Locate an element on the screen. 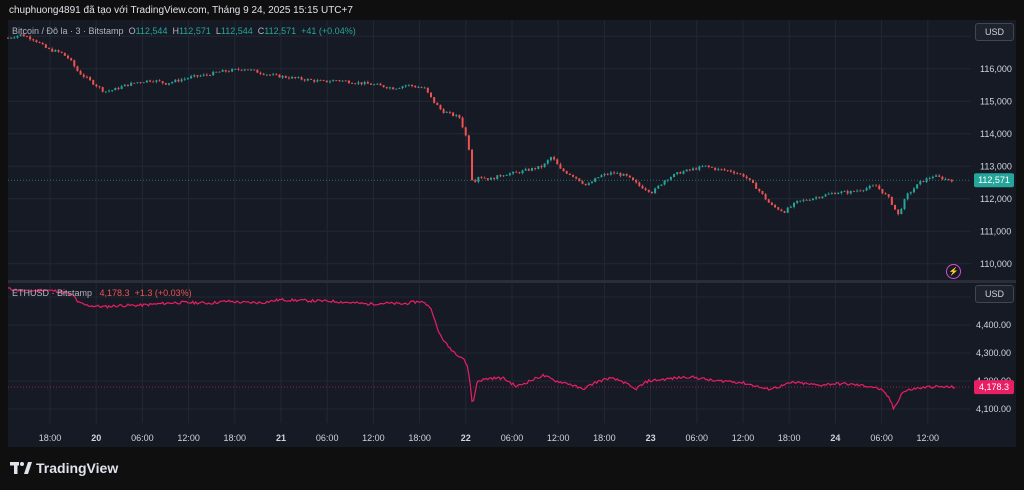  btc-y-tick-label: 113,000 is located at coordinates (996, 166).